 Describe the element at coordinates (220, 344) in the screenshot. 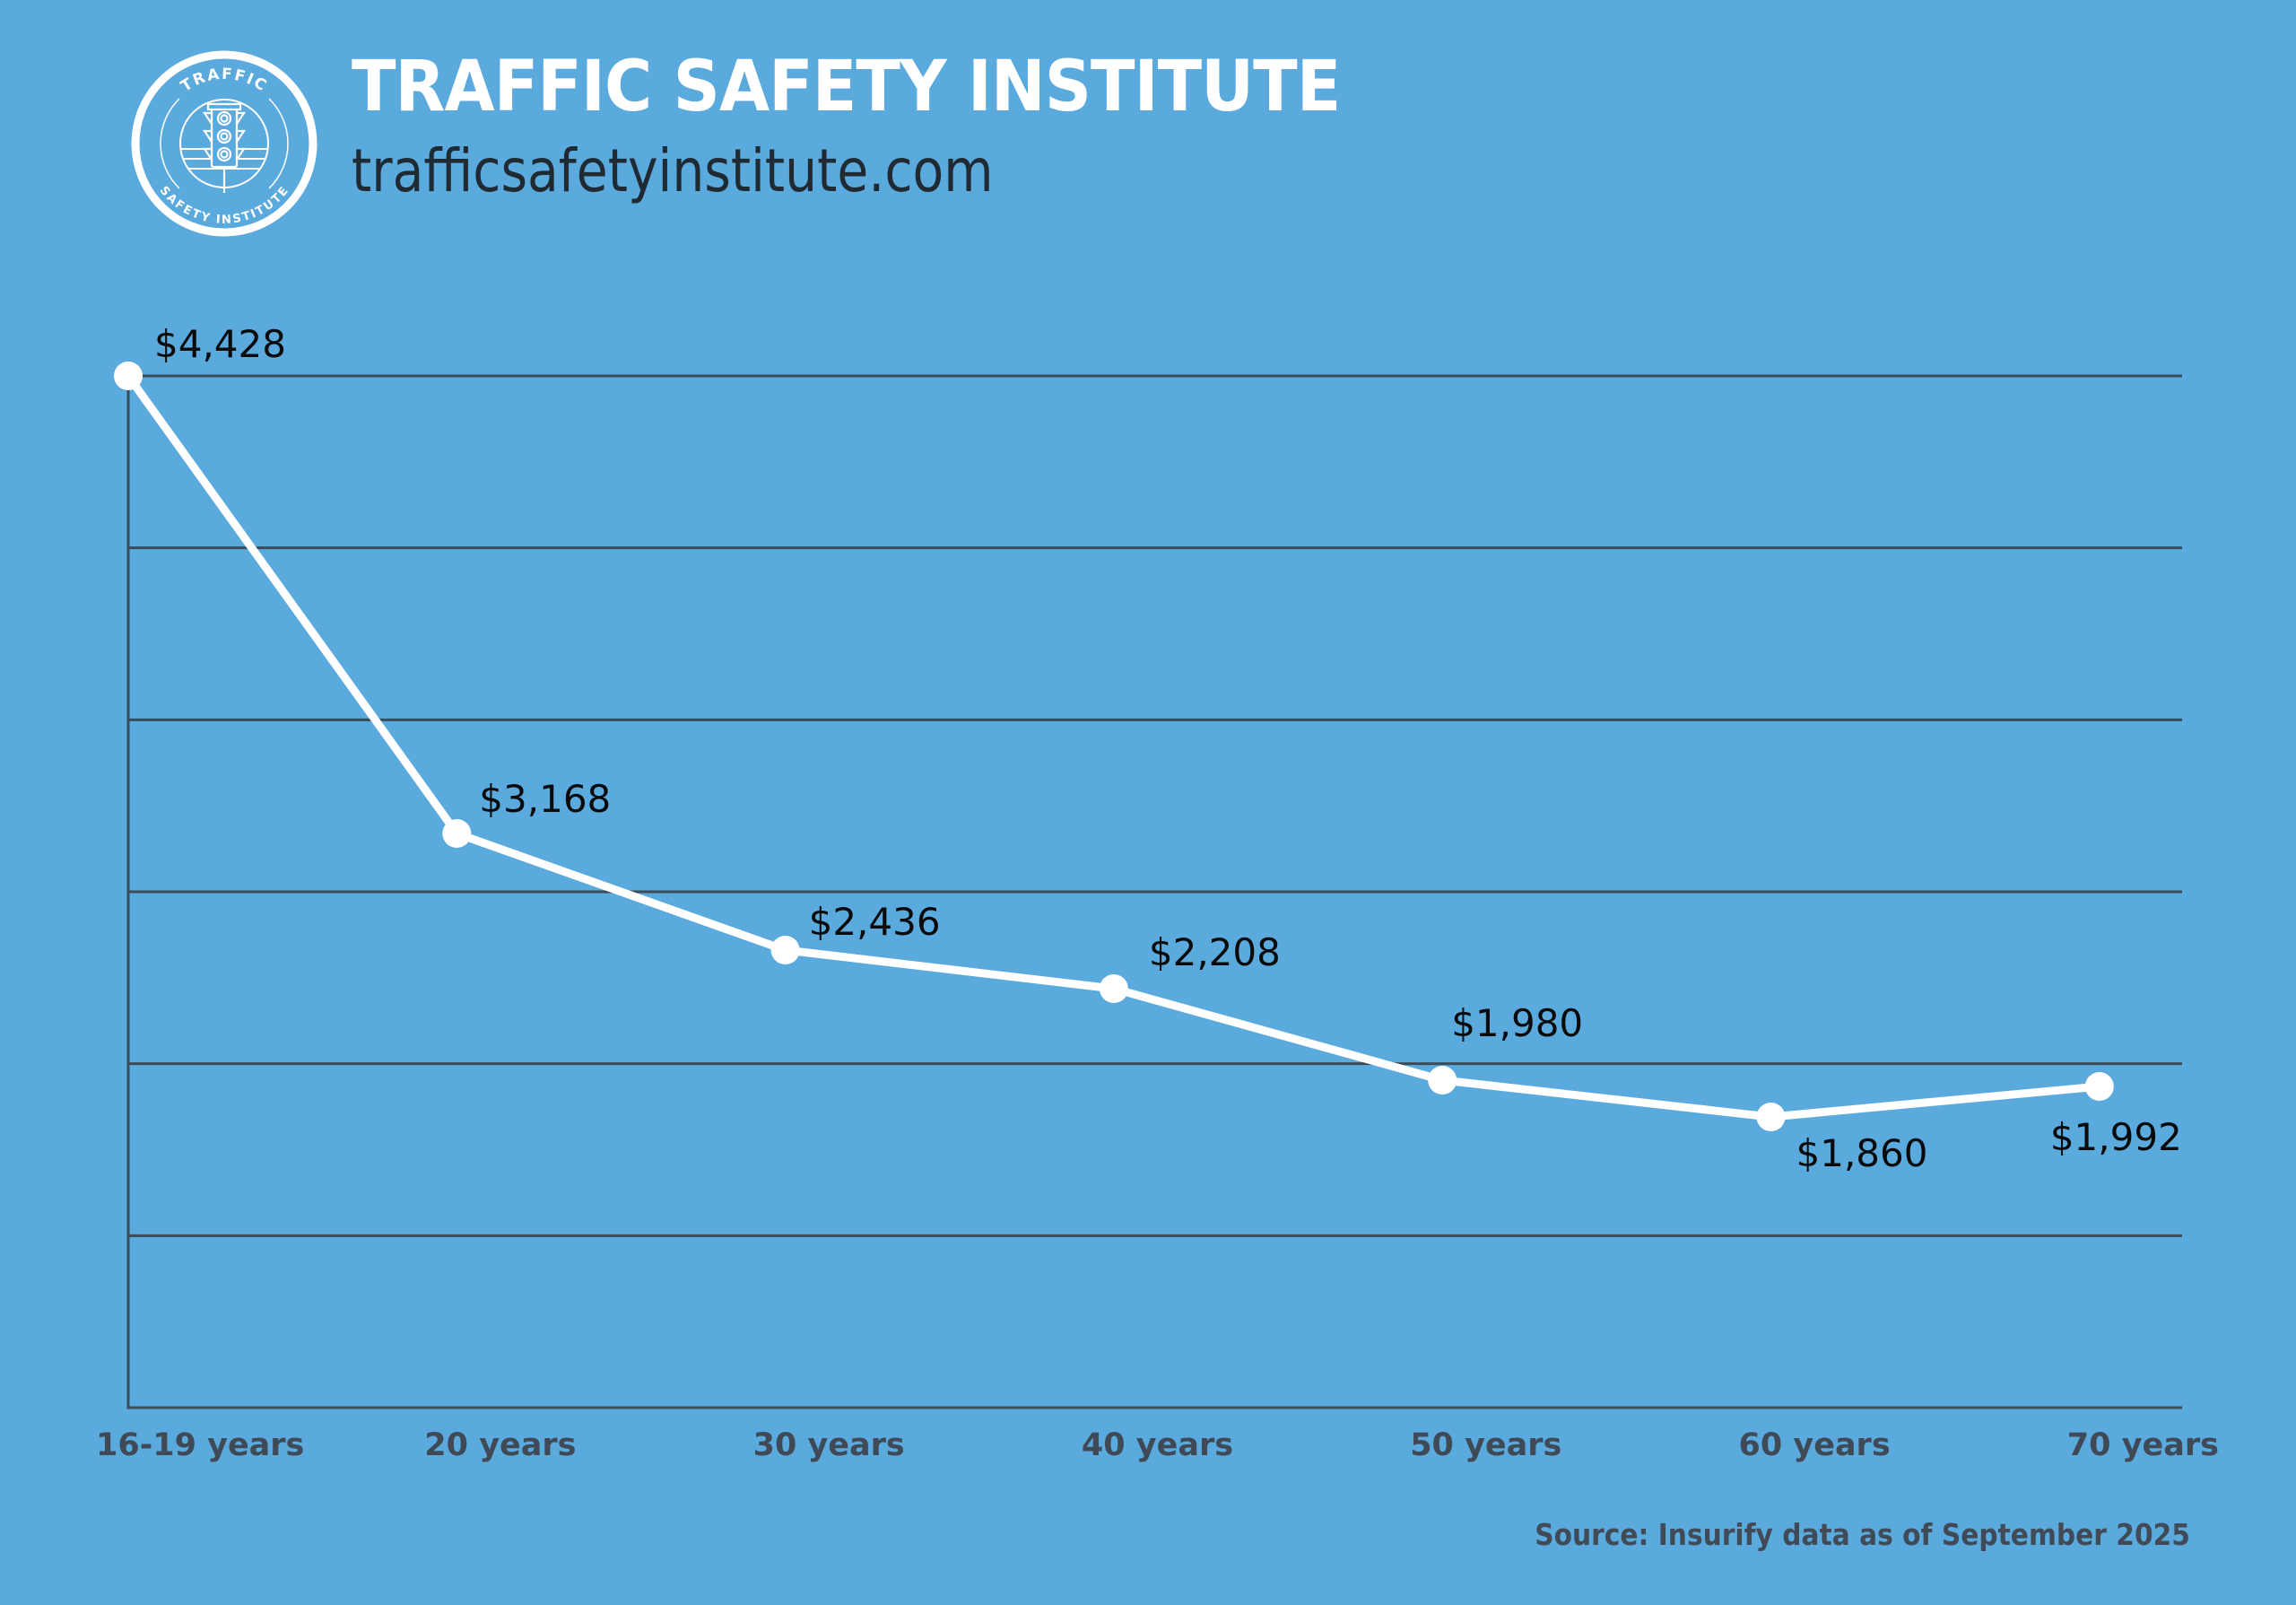

I see `value-label: $4,428` at that location.